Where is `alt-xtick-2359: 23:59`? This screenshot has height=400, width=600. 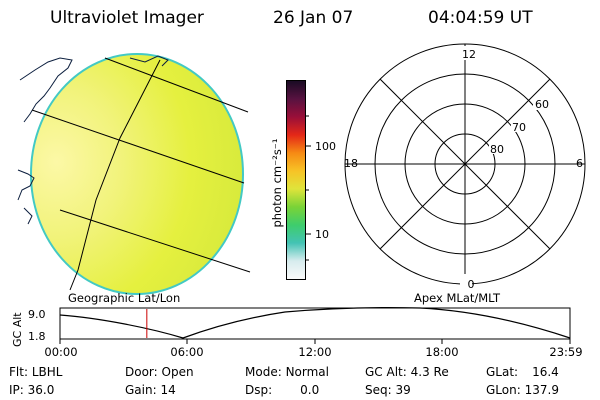
alt-xtick-2359: 23:59 is located at coordinates (565, 352).